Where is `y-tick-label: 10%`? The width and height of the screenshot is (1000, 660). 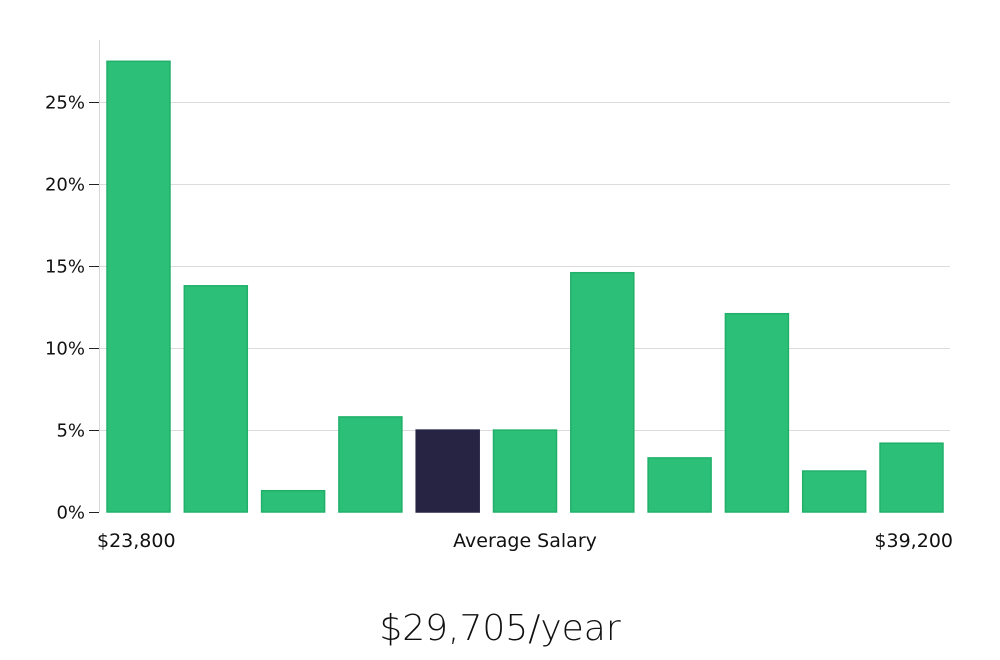
y-tick-label: 10% is located at coordinates (65, 349).